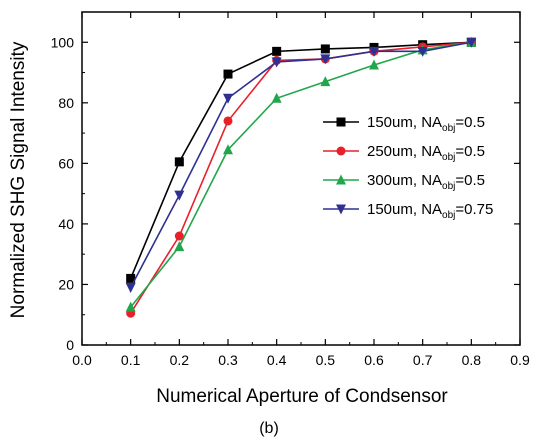  I want to click on y-tick-label: 80, so click(66, 103).